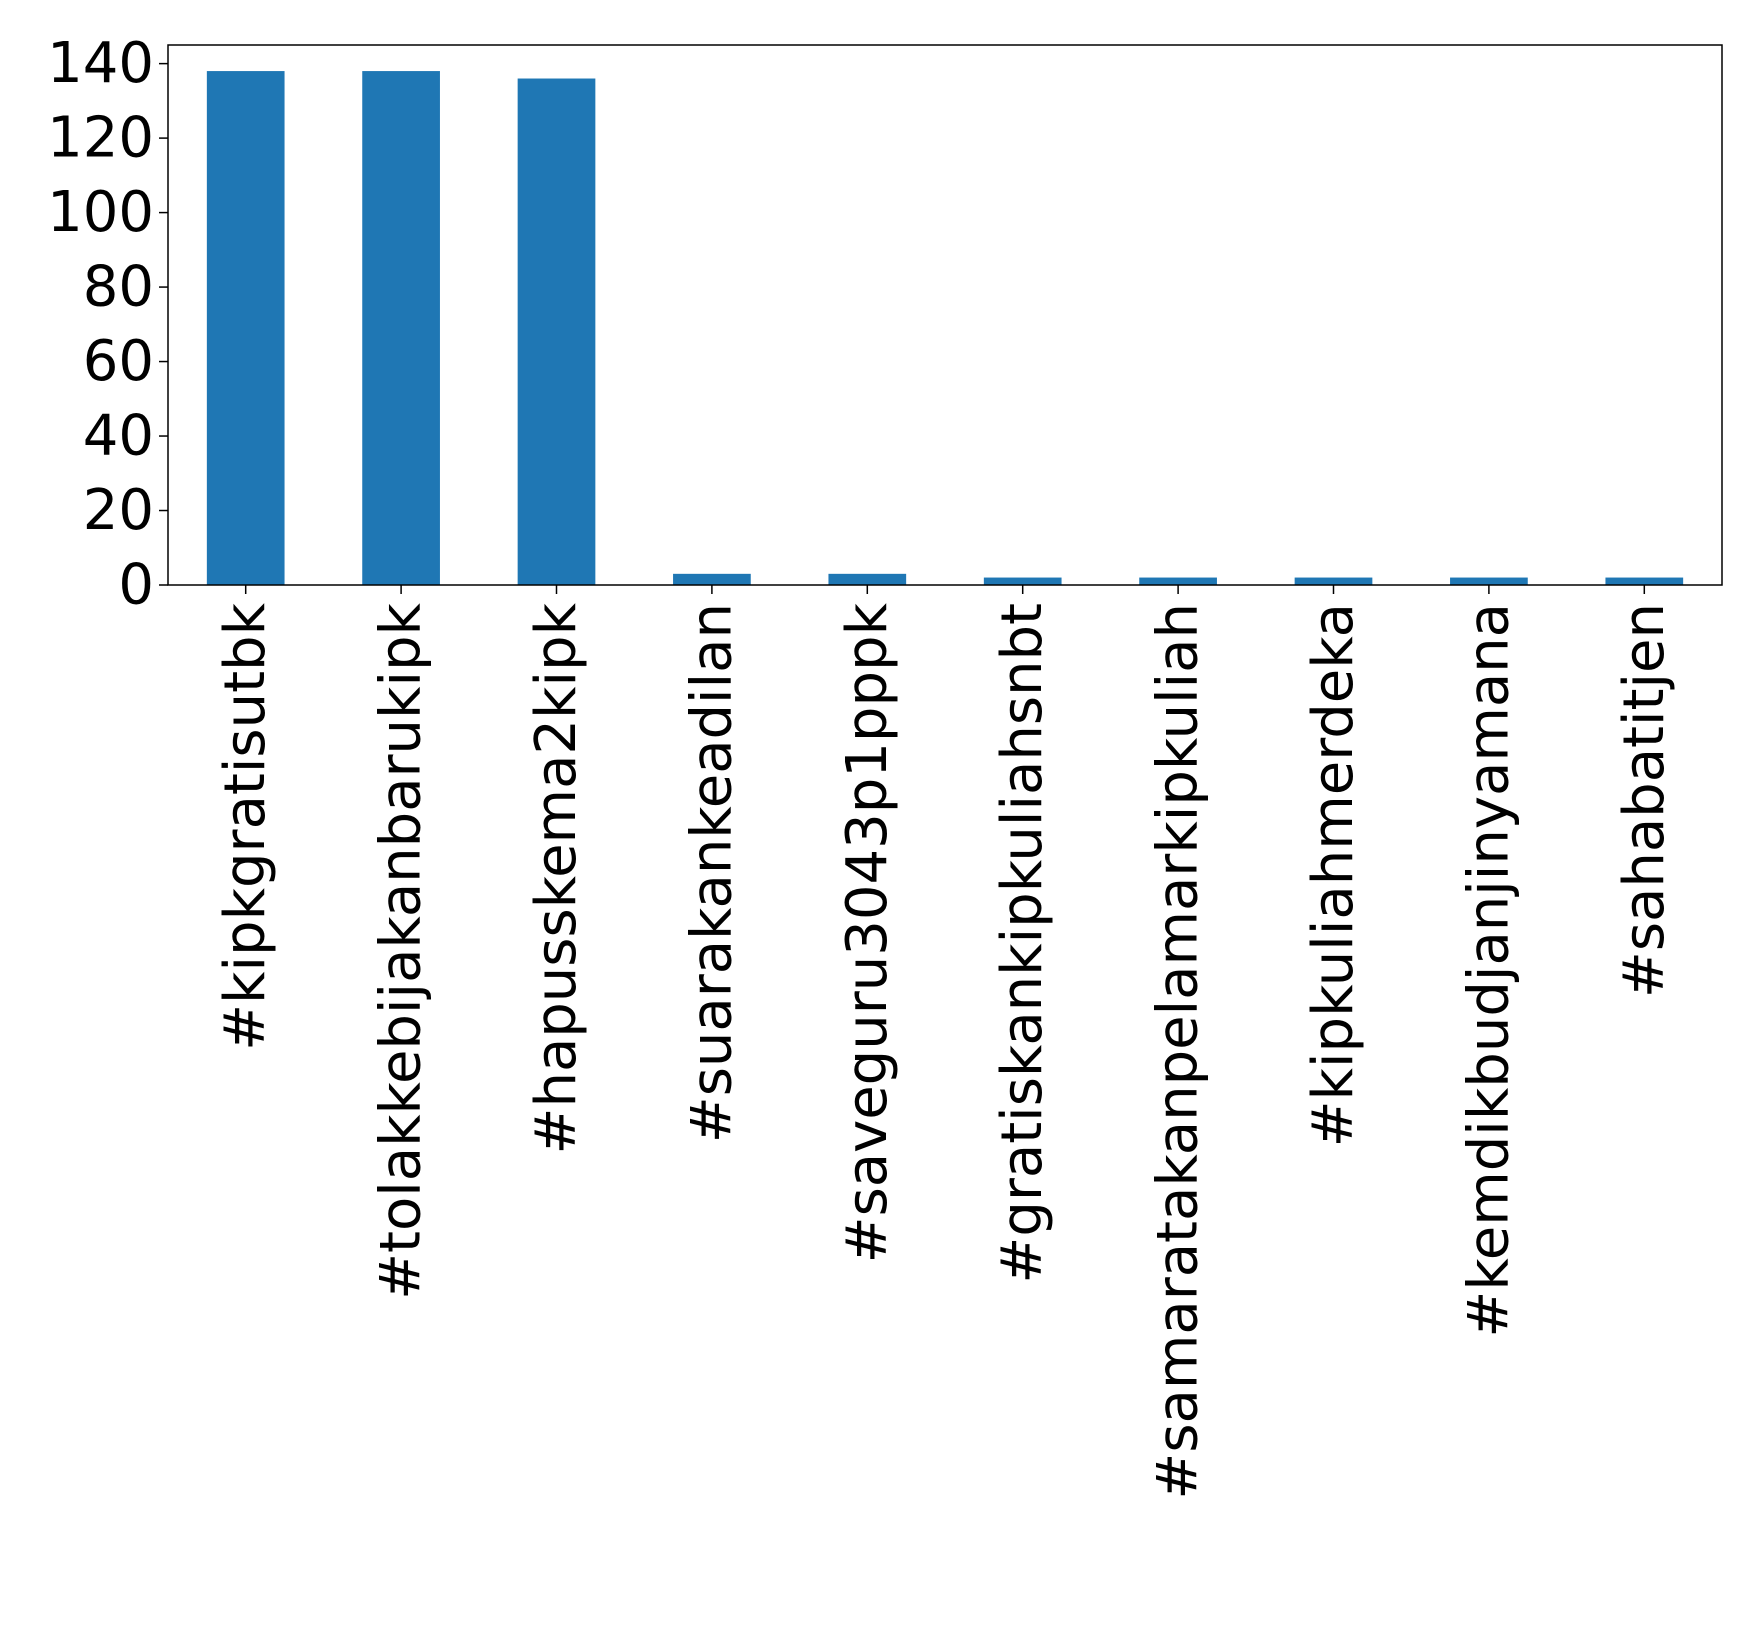 The height and width of the screenshot is (1633, 1758). Describe the element at coordinates (100, 63) in the screenshot. I see `y-tick-label: 140` at that location.